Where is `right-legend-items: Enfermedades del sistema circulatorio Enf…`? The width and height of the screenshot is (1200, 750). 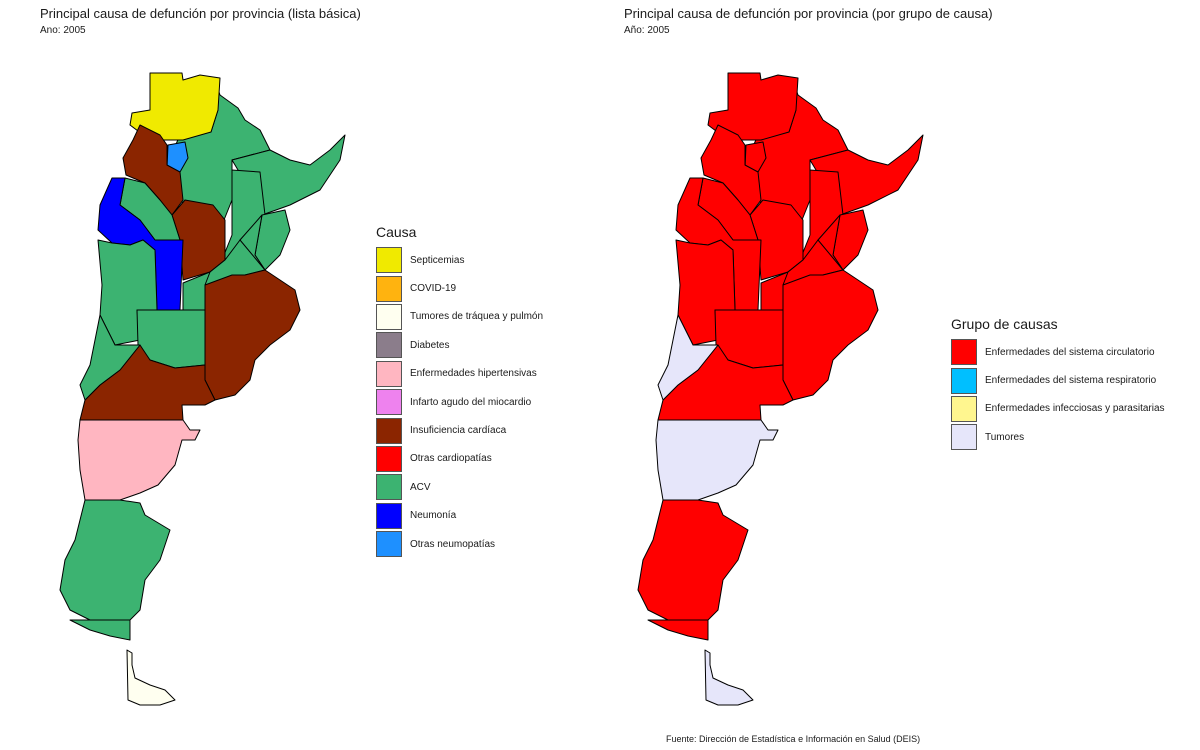
right-legend-items: Enfermedades del sistema circulatorio Enf… is located at coordinates (1058, 395).